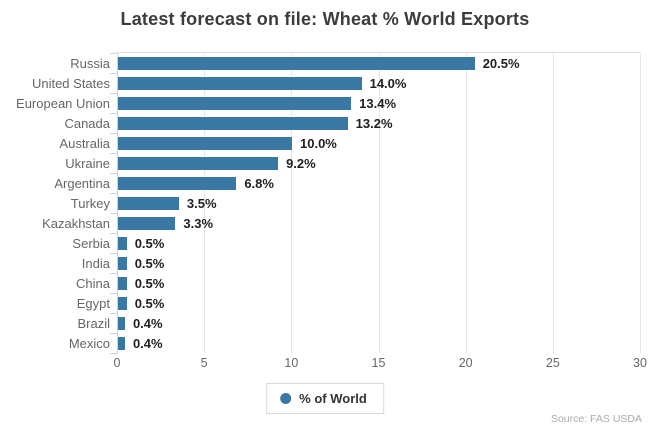  I want to click on bar-row: Brazil 0.4%, so click(320, 323).